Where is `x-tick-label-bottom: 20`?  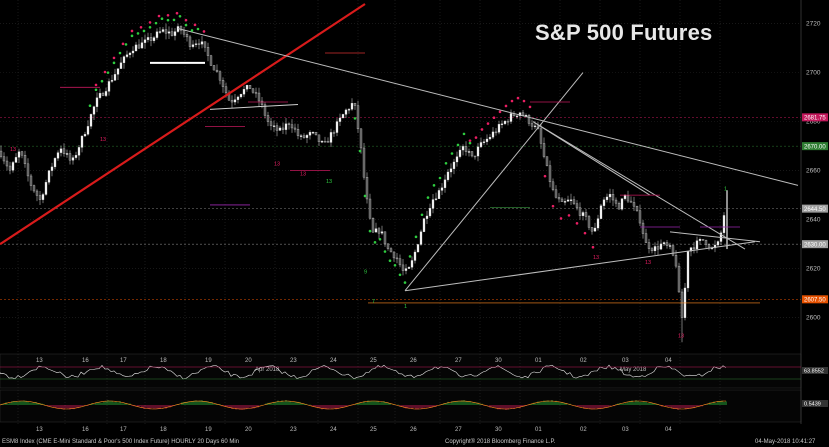
x-tick-label-bottom: 20 is located at coordinates (248, 430).